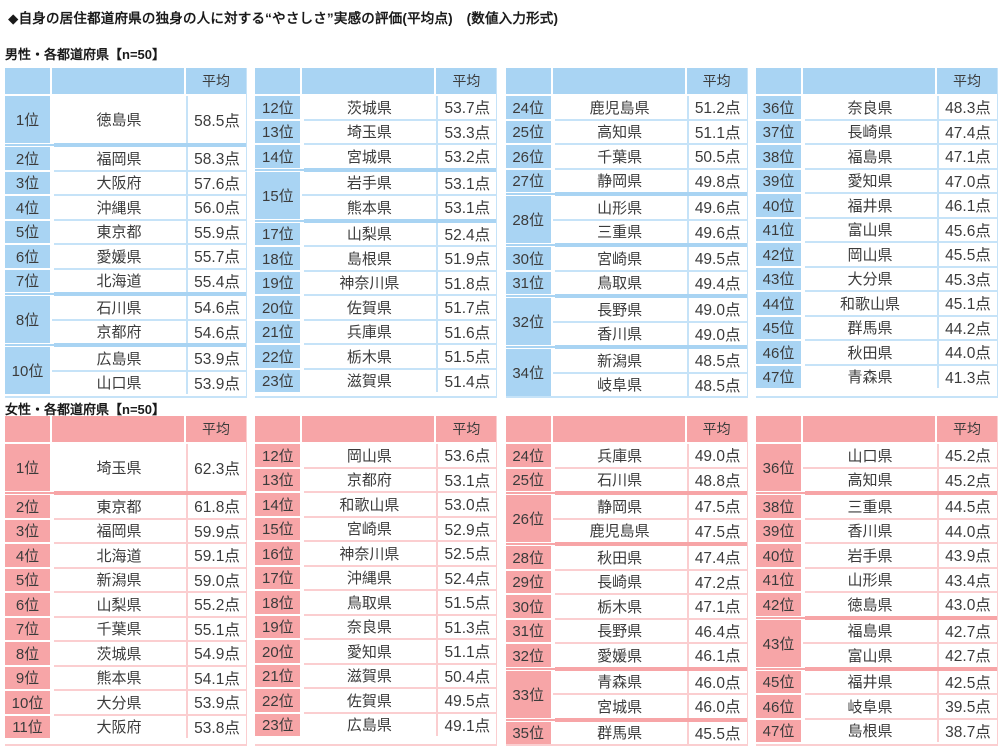 Image resolution: width=1000 pixels, height=746 pixels. I want to click on rank-group-row: 6位 愛媛県 55.7点, so click(125, 256).